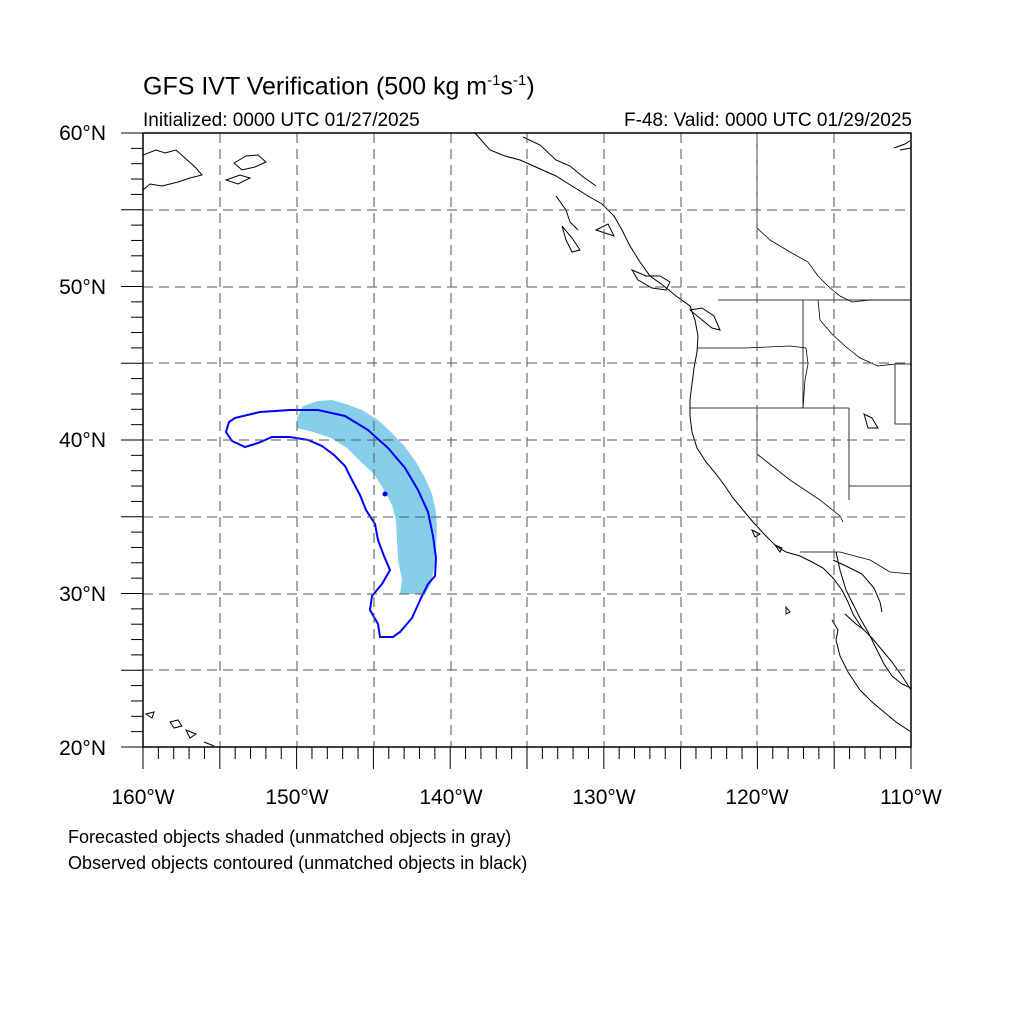  I want to click on title-text: GFS IVT Verification (500 kg m, so click(315, 86).